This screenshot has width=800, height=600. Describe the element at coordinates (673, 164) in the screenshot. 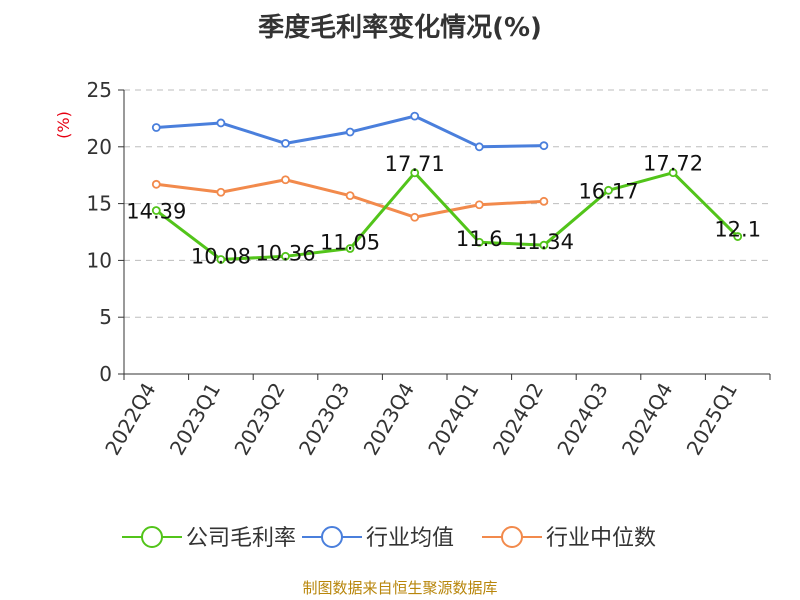

I see `data-label: 17.72` at that location.